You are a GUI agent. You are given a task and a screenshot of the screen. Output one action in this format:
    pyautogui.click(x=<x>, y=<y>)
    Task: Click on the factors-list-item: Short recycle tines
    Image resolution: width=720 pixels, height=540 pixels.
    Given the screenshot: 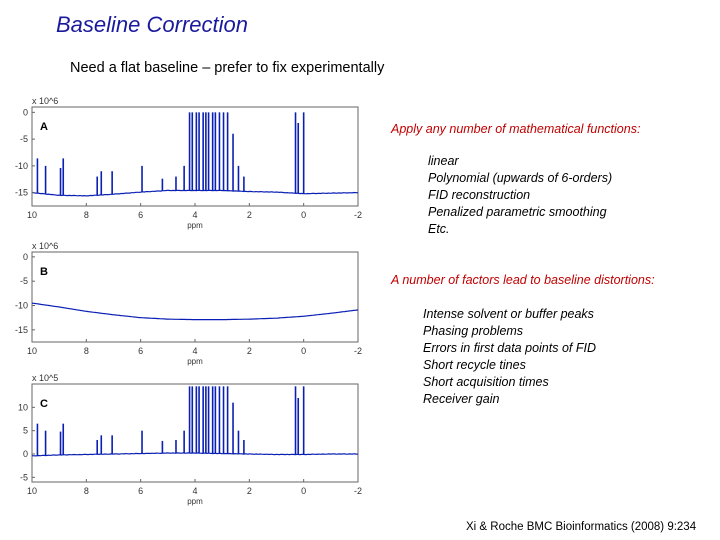 What is the action you would take?
    pyautogui.click(x=474, y=365)
    